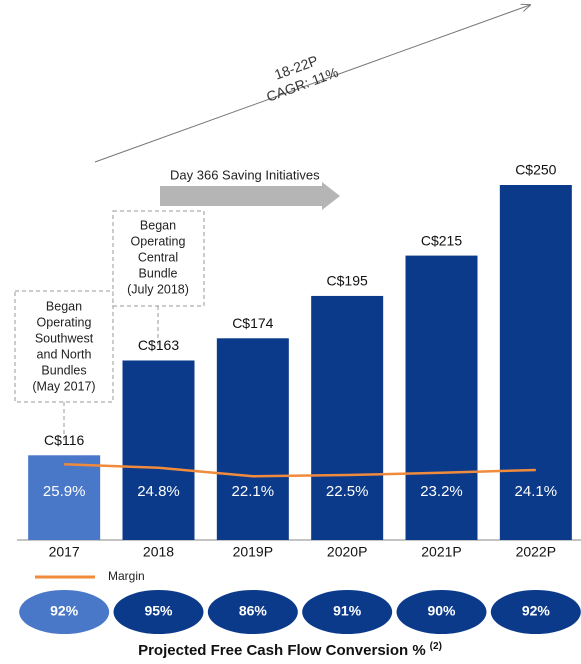  What do you see at coordinates (250, 196) in the screenshot?
I see `initiative-arrow` at bounding box center [250, 196].